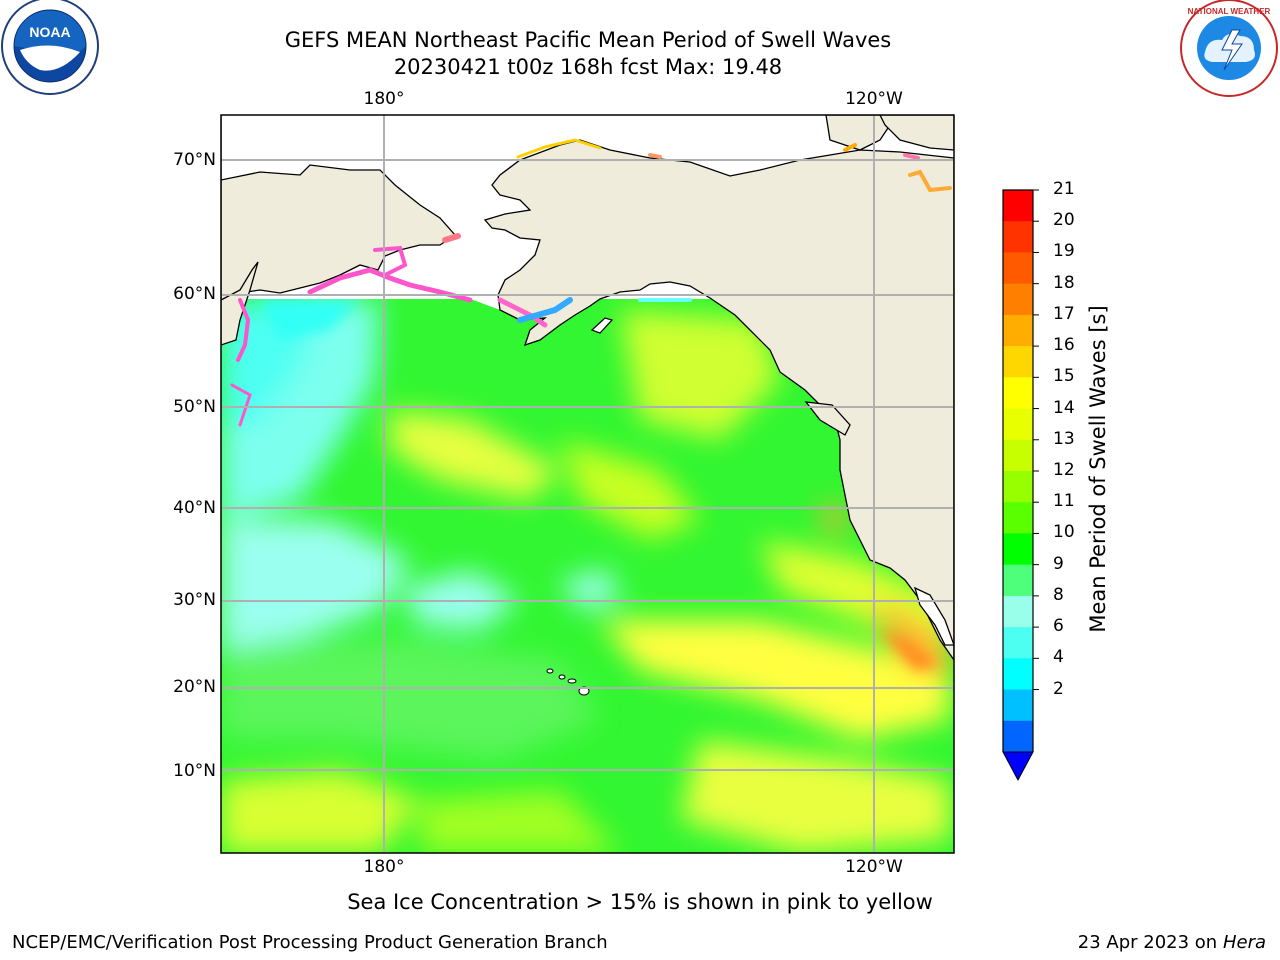 Image resolution: width=1280 pixels, height=960 pixels. What do you see at coordinates (1064, 345) in the screenshot?
I see `colorbar-tick-label: 16` at bounding box center [1064, 345].